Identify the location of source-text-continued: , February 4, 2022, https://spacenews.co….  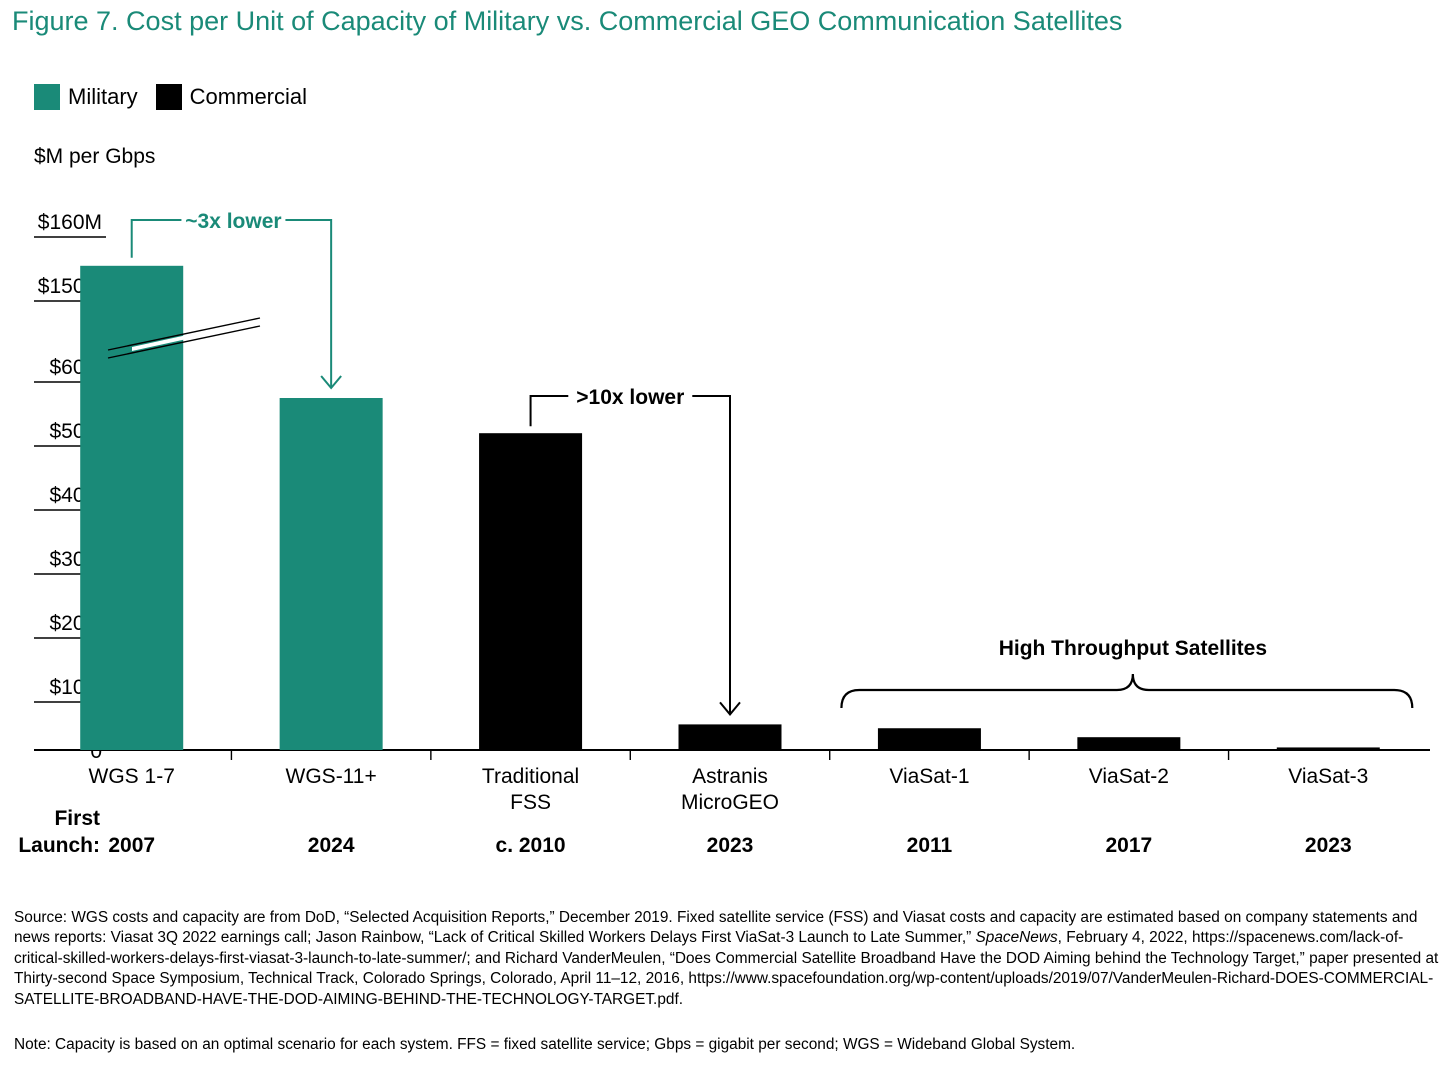
(726, 968).